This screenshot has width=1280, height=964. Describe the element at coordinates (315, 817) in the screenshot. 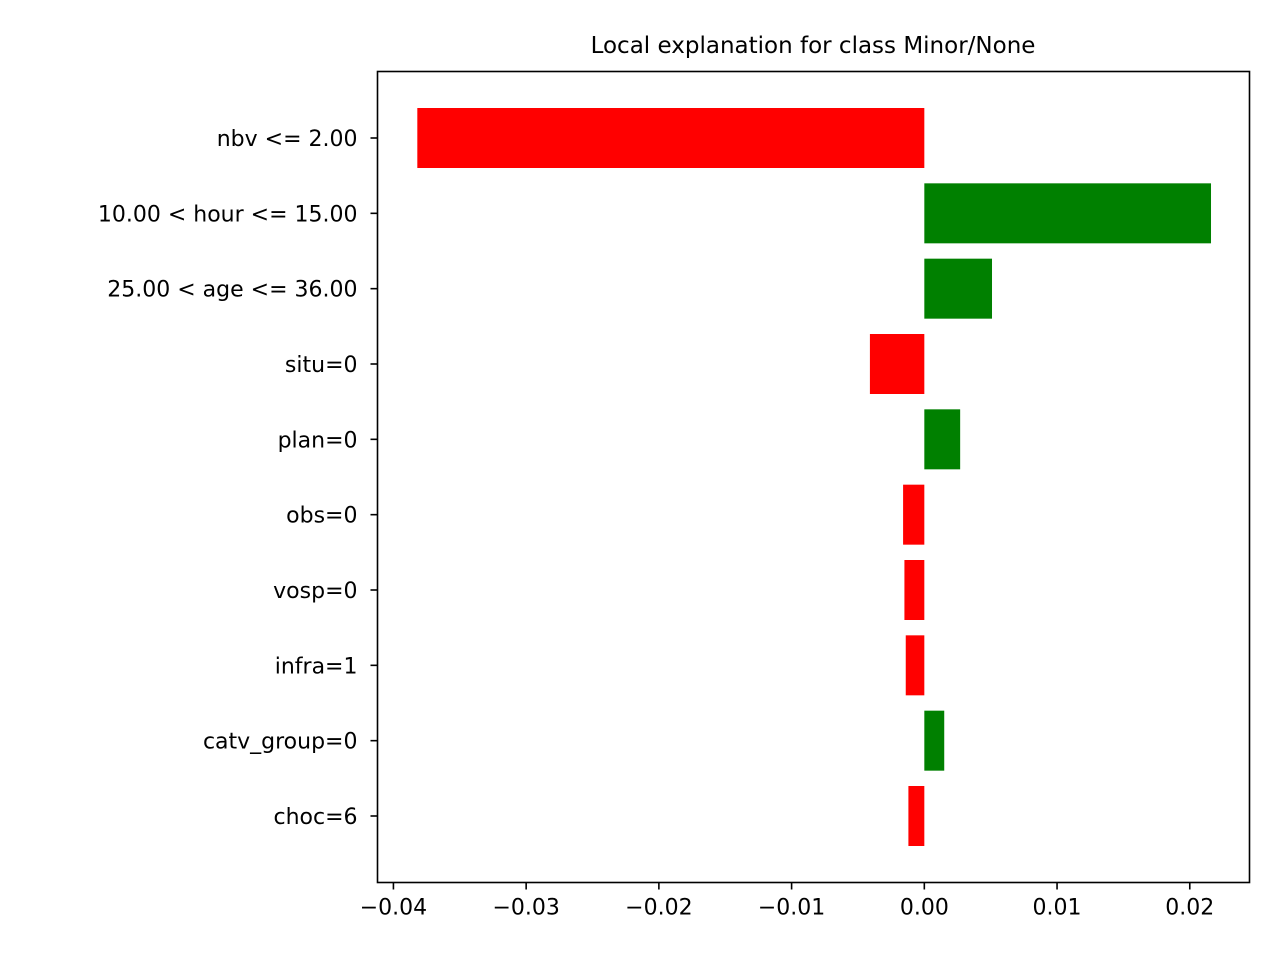

I see `y-tick-label: choc=6` at that location.